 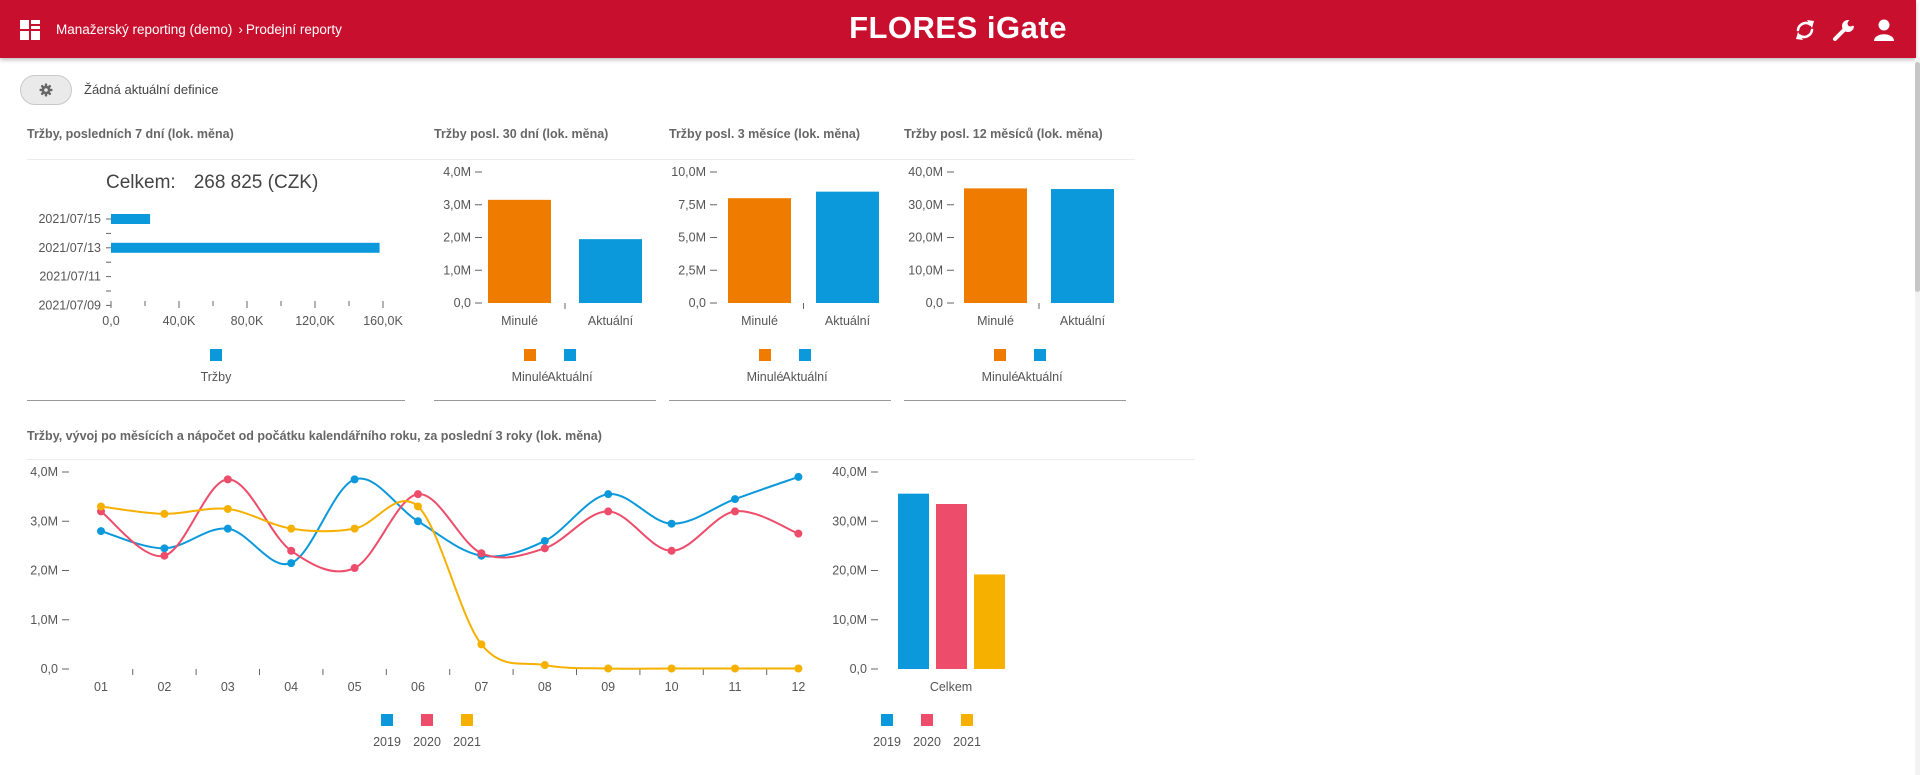 I want to click on y-tick-label: 2021/07/11, so click(x=70, y=277).